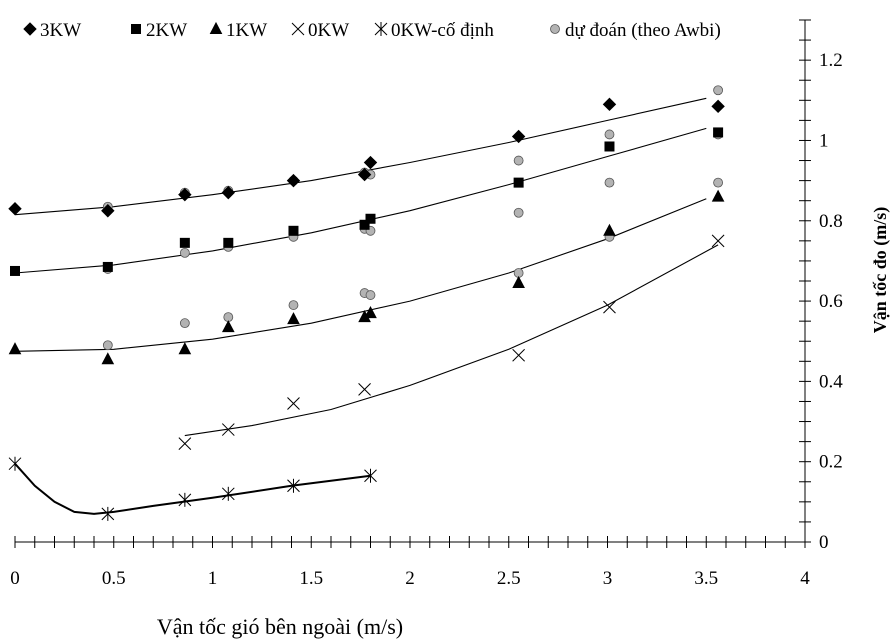  I want to click on legend-label: 2KW, so click(166, 30).